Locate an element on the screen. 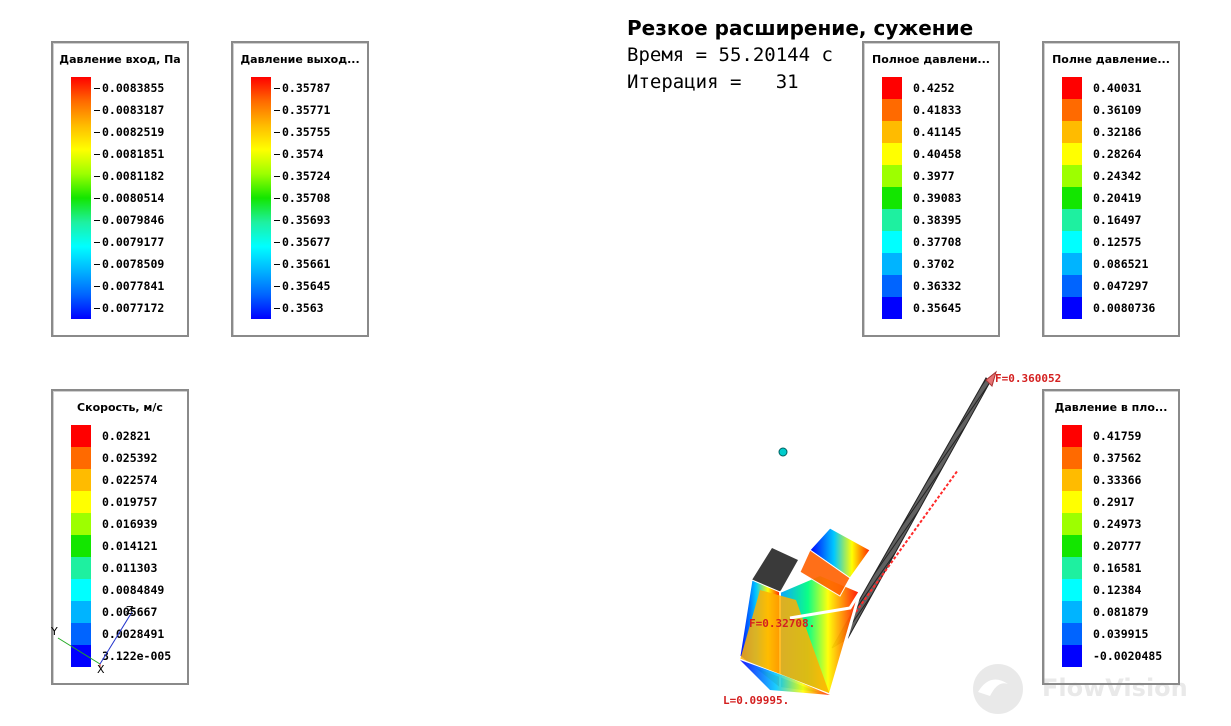  legend-label: 0.12575 is located at coordinates (1117, 242).